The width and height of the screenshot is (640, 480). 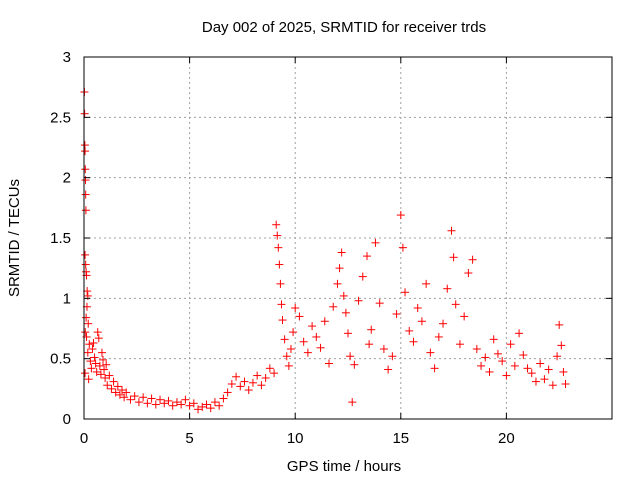 What do you see at coordinates (67, 178) in the screenshot?
I see `y-tick-label: 2` at bounding box center [67, 178].